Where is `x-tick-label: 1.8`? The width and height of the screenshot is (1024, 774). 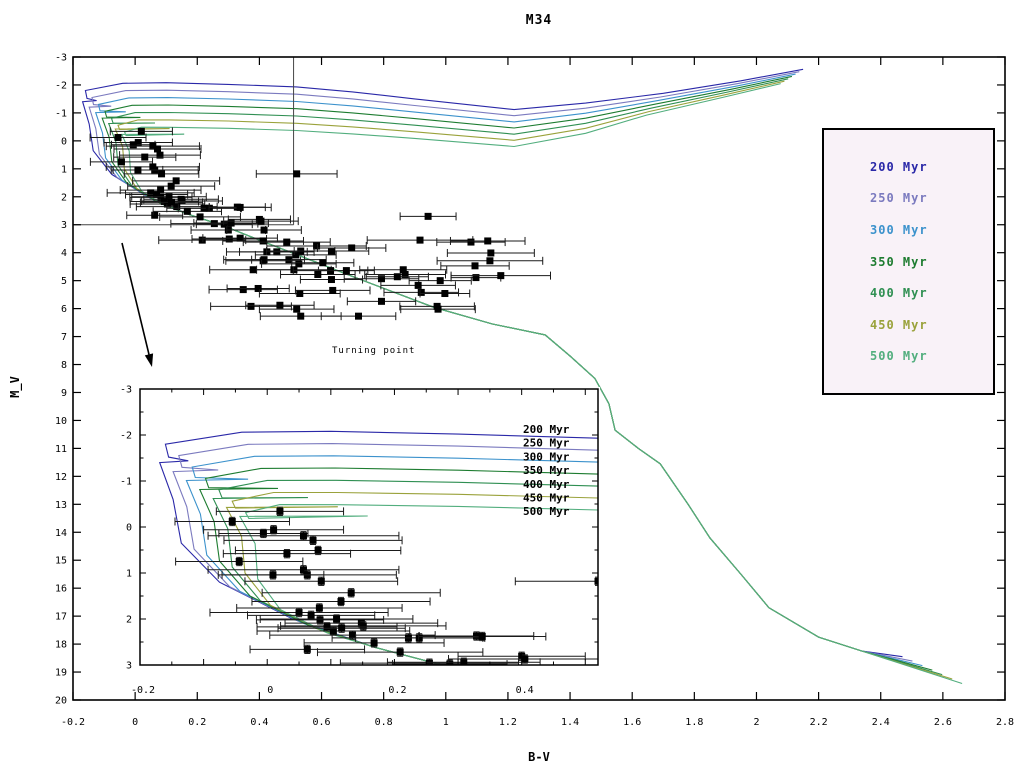 x-tick-label: 1.8 is located at coordinates (694, 722).